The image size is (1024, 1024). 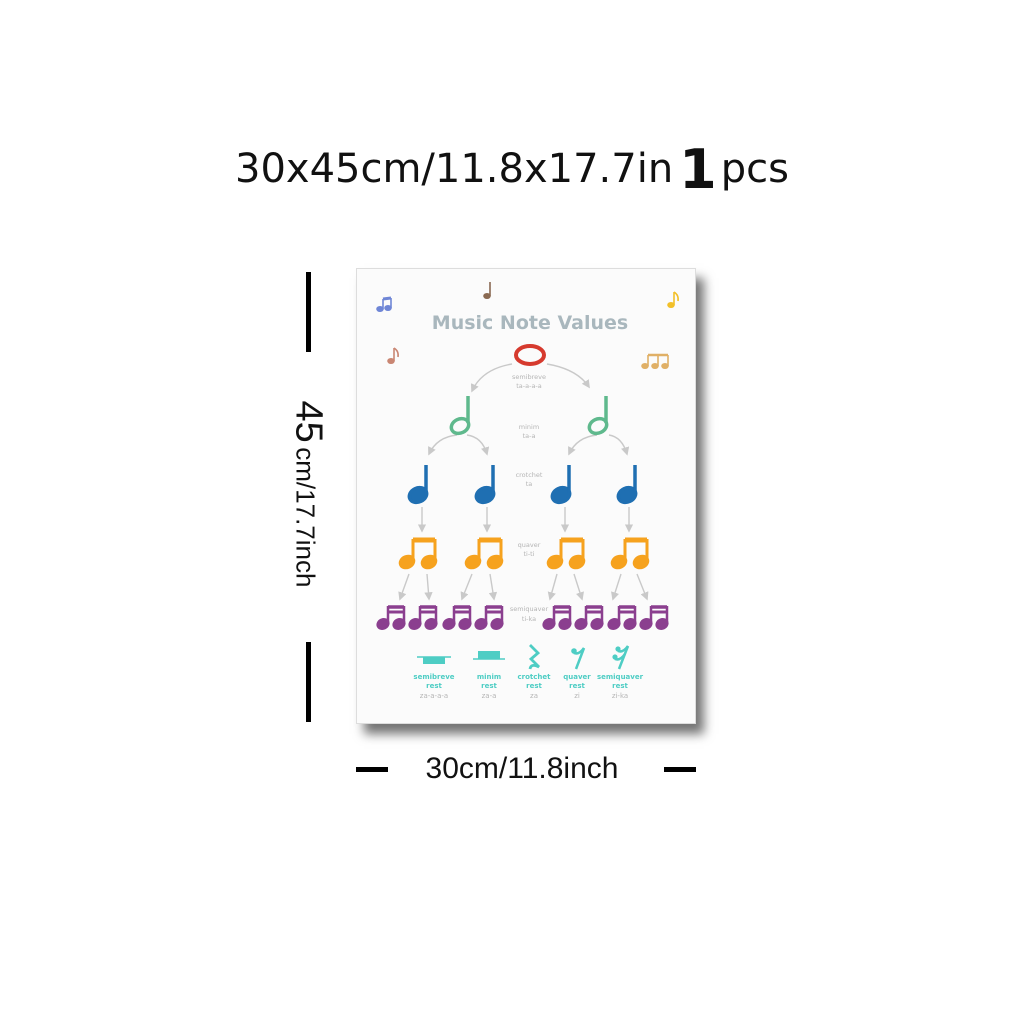 I want to click on rest-name-minim: minim, so click(x=489, y=677).